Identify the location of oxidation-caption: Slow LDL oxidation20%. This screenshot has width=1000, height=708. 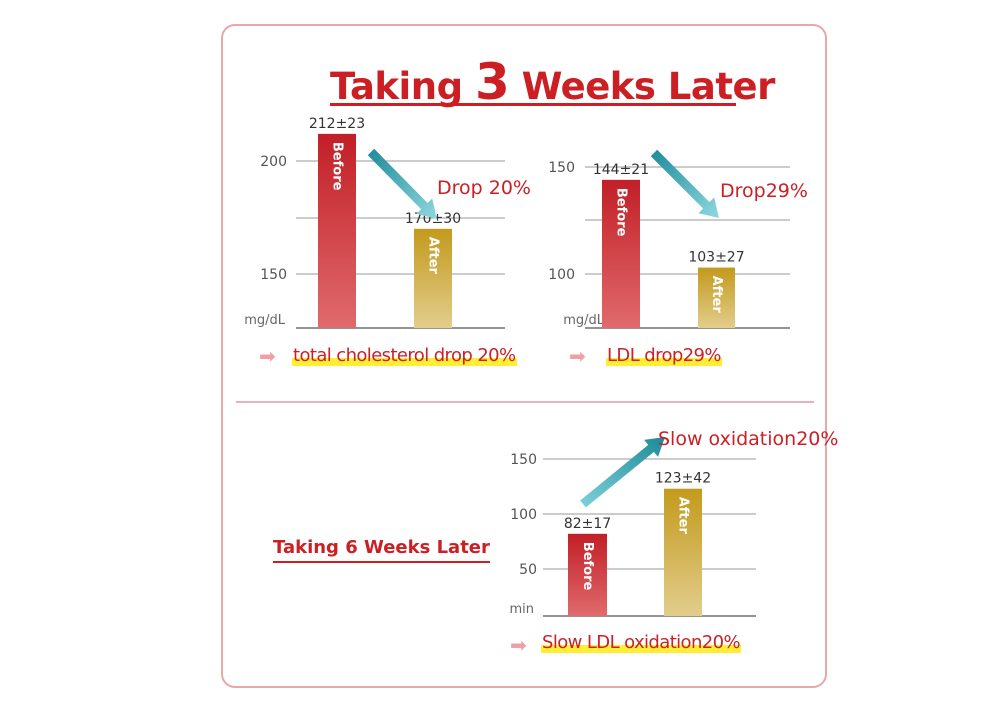
(641, 642).